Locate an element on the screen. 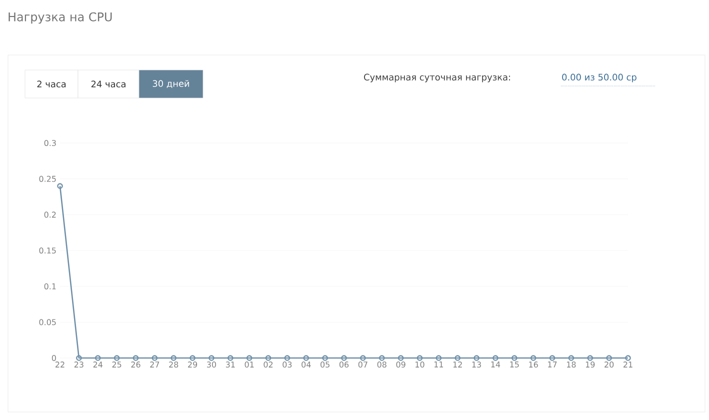 The width and height of the screenshot is (709, 420). text: 0.00 из 50.00 ср is located at coordinates (599, 78).